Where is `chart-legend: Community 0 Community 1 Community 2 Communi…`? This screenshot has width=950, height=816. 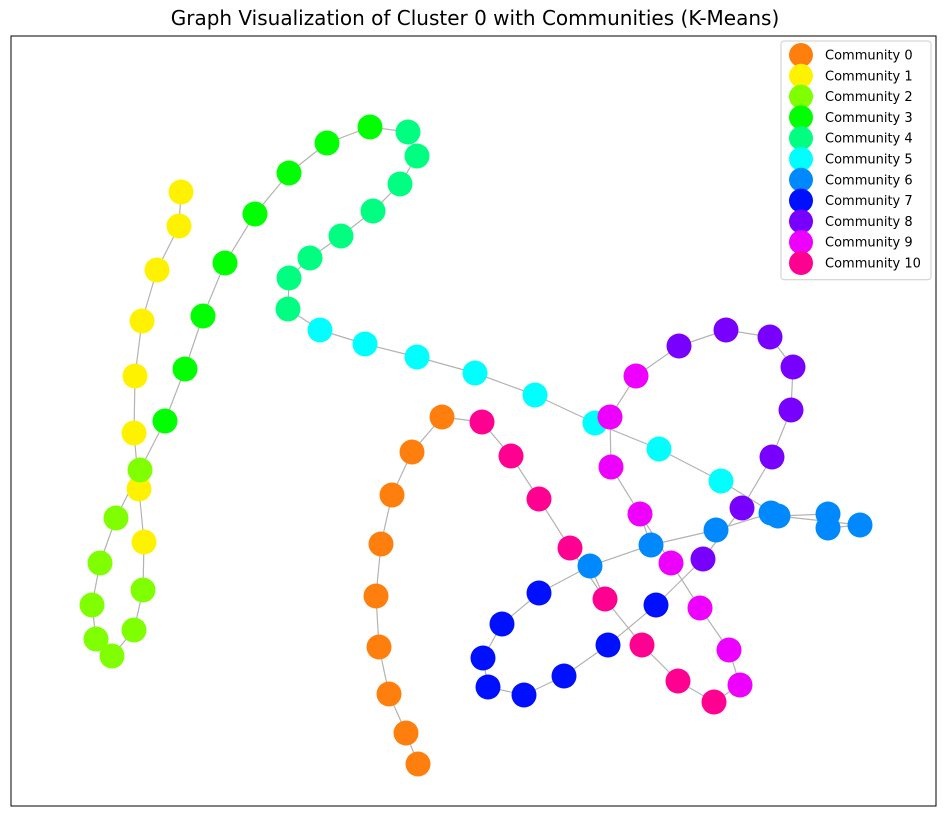 chart-legend: Community 0 Community 1 Community 2 Communi… is located at coordinates (856, 160).